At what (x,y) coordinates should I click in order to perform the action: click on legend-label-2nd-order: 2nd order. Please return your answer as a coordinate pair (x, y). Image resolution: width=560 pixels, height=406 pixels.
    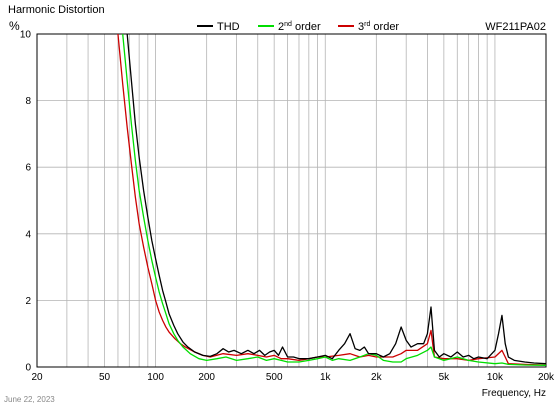
    Looking at the image, I should click on (299, 27).